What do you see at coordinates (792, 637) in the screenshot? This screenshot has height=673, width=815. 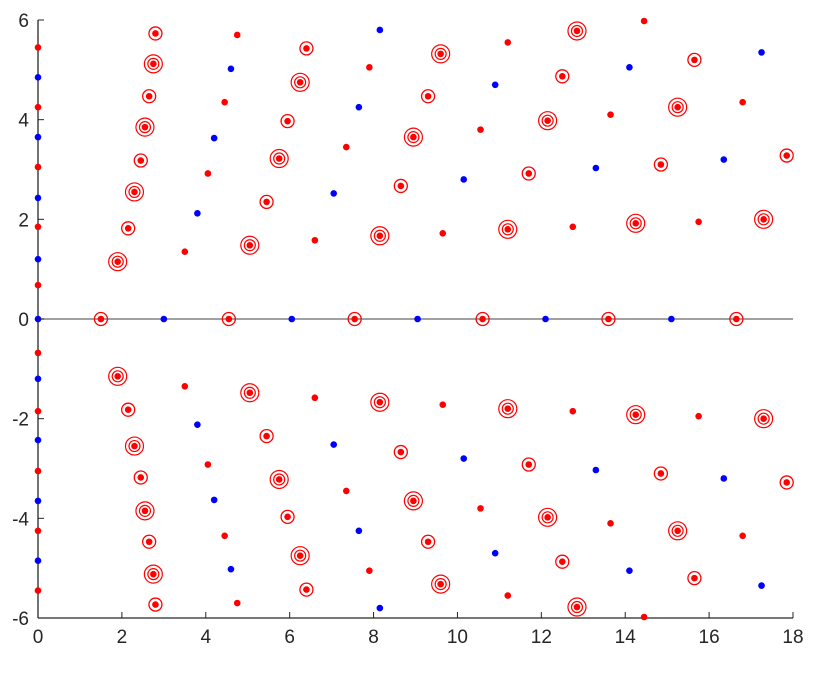 I see `x-tick-label: 18` at bounding box center [792, 637].